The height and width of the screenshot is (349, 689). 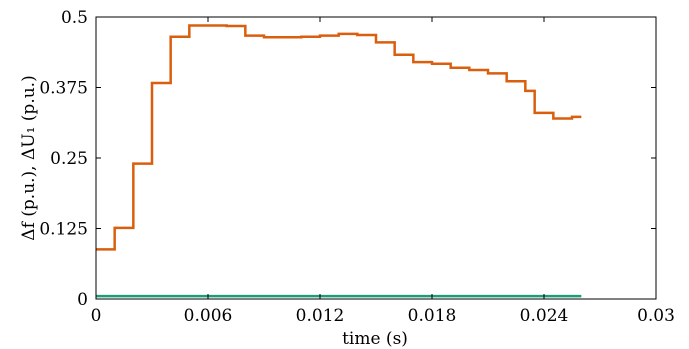 I want to click on y-tick-label: 0.375, so click(x=63, y=89).